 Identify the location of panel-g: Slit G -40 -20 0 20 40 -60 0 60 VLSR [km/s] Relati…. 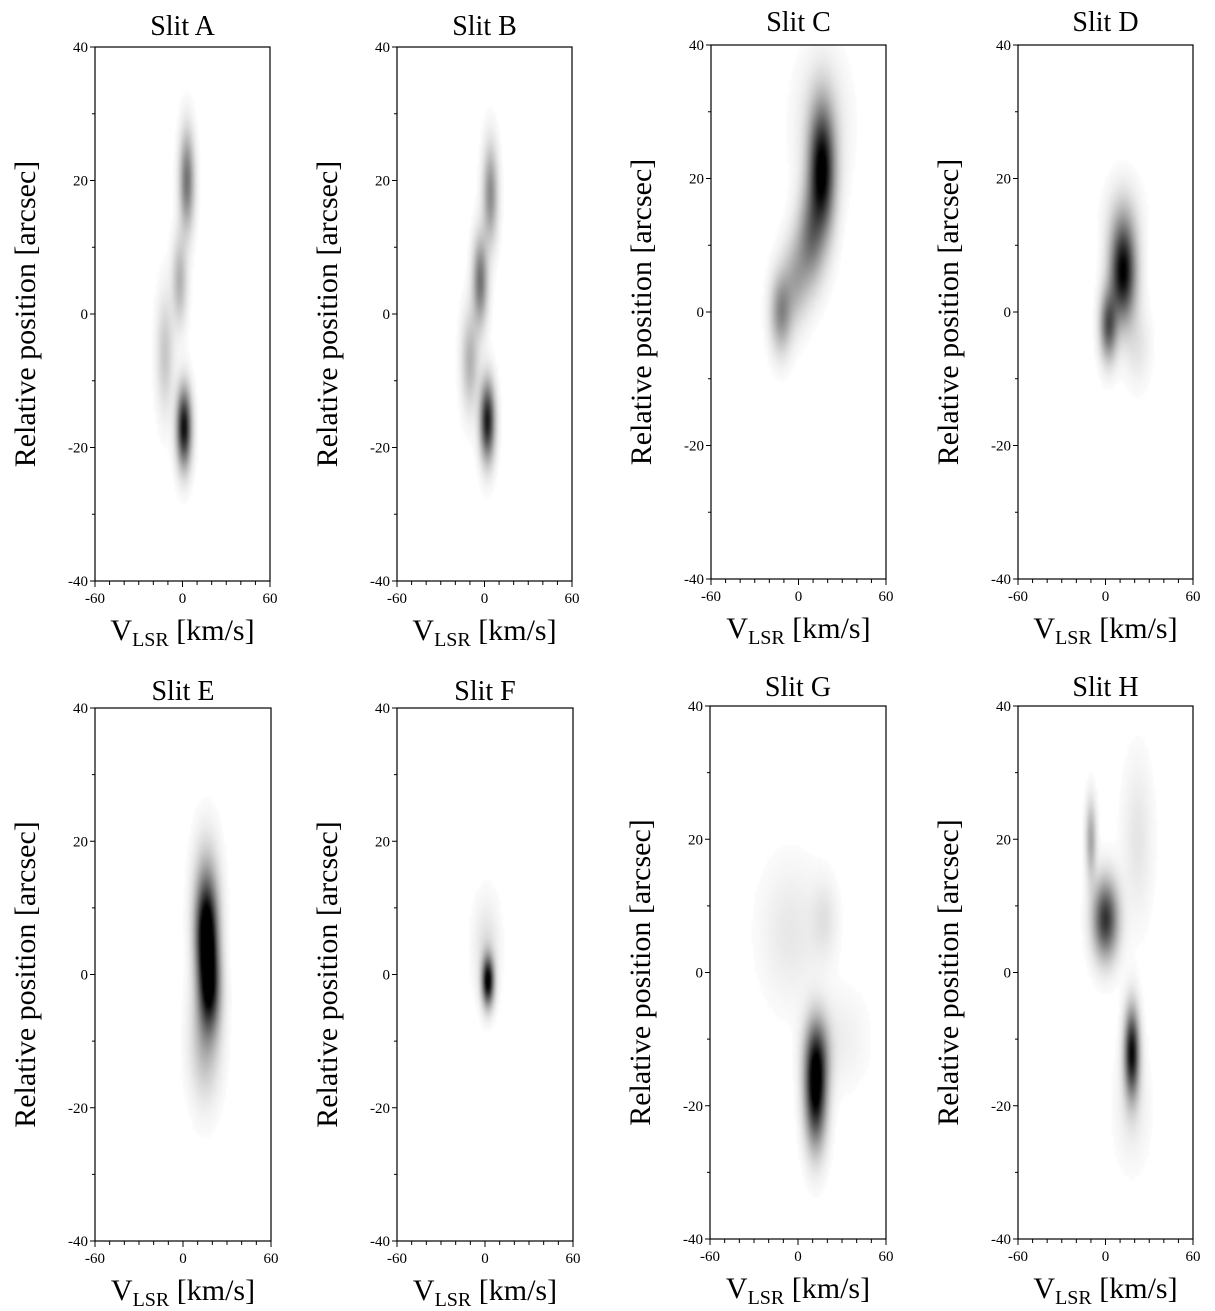
(759, 990).